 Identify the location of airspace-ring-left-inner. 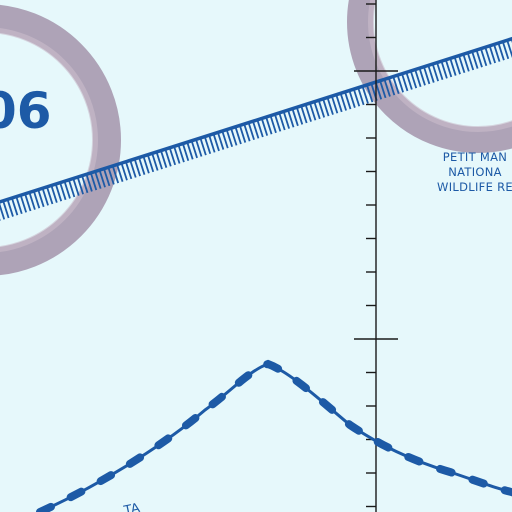
(49, 140).